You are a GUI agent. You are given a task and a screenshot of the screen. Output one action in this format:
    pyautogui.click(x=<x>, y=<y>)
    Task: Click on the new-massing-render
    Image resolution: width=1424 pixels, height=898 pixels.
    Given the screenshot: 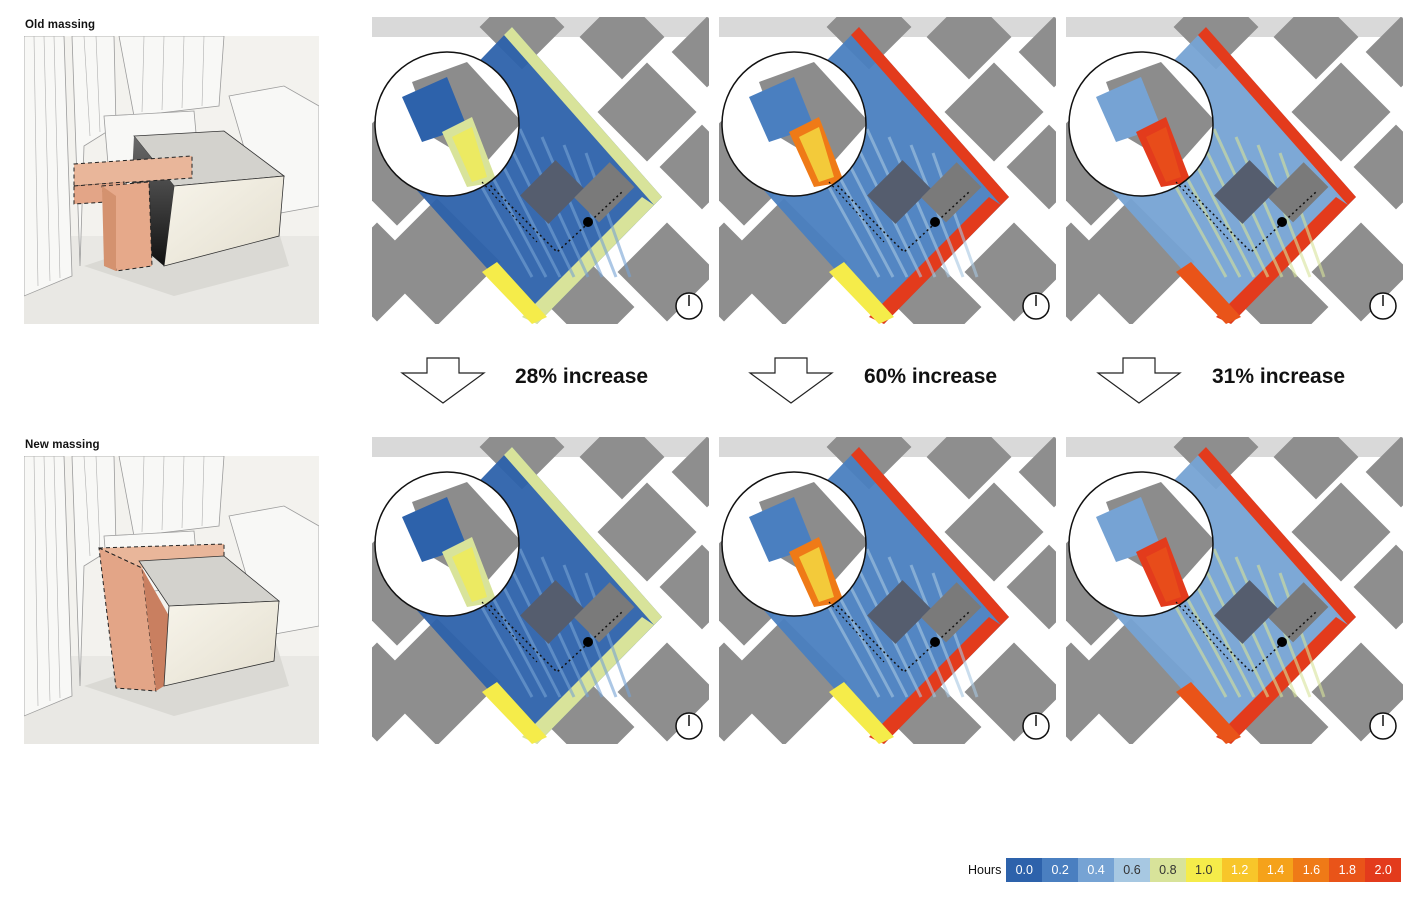 What is the action you would take?
    pyautogui.click(x=171, y=600)
    